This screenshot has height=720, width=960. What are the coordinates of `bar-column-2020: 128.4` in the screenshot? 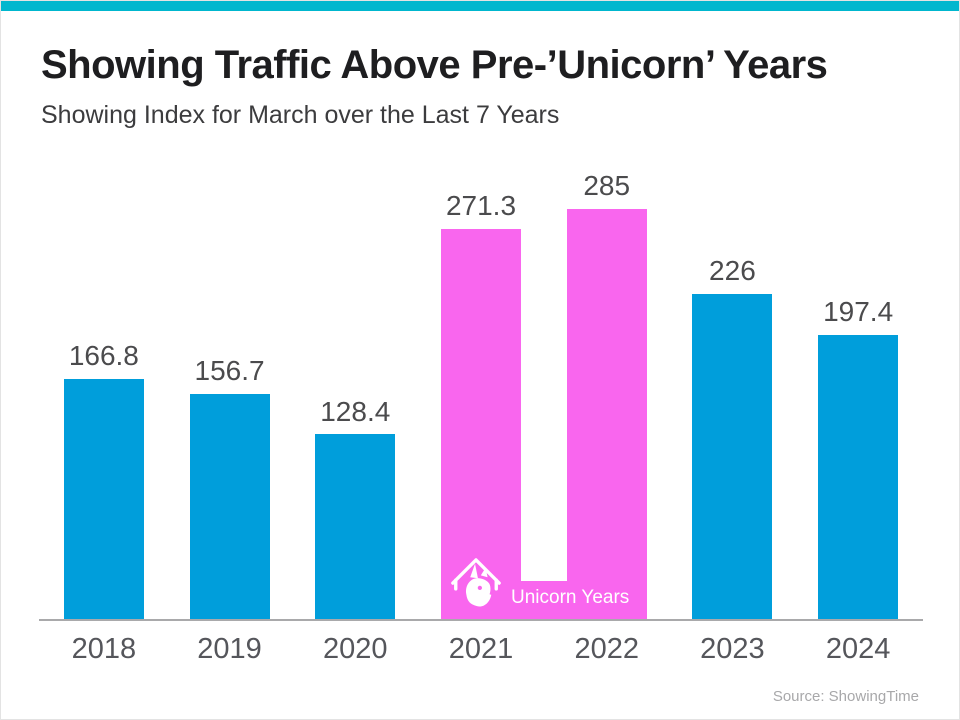 It's located at (355, 507).